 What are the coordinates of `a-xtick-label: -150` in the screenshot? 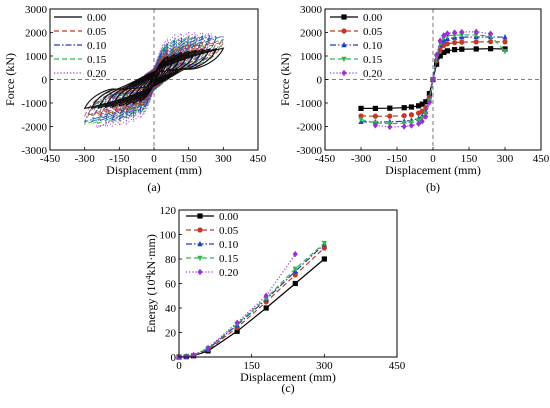 It's located at (119, 159).